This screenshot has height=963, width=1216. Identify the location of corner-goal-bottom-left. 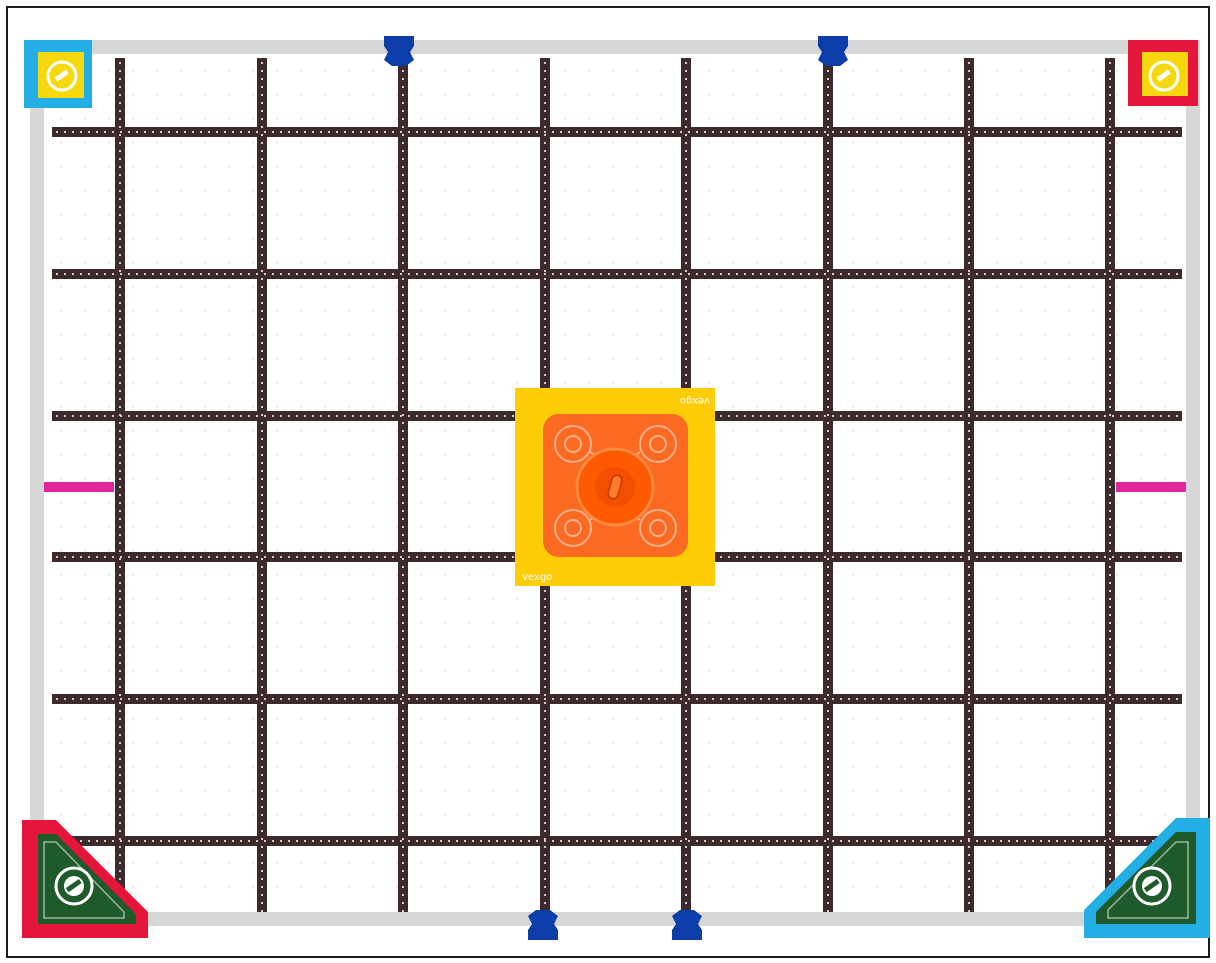
(85, 879).